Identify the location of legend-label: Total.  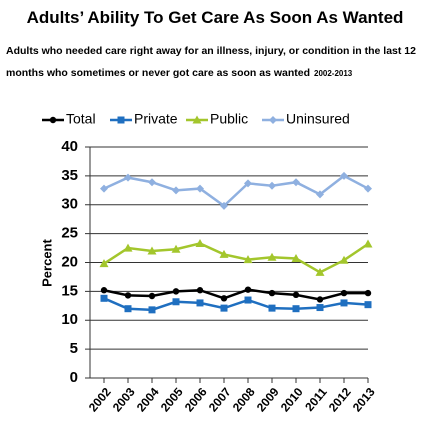
(81, 119).